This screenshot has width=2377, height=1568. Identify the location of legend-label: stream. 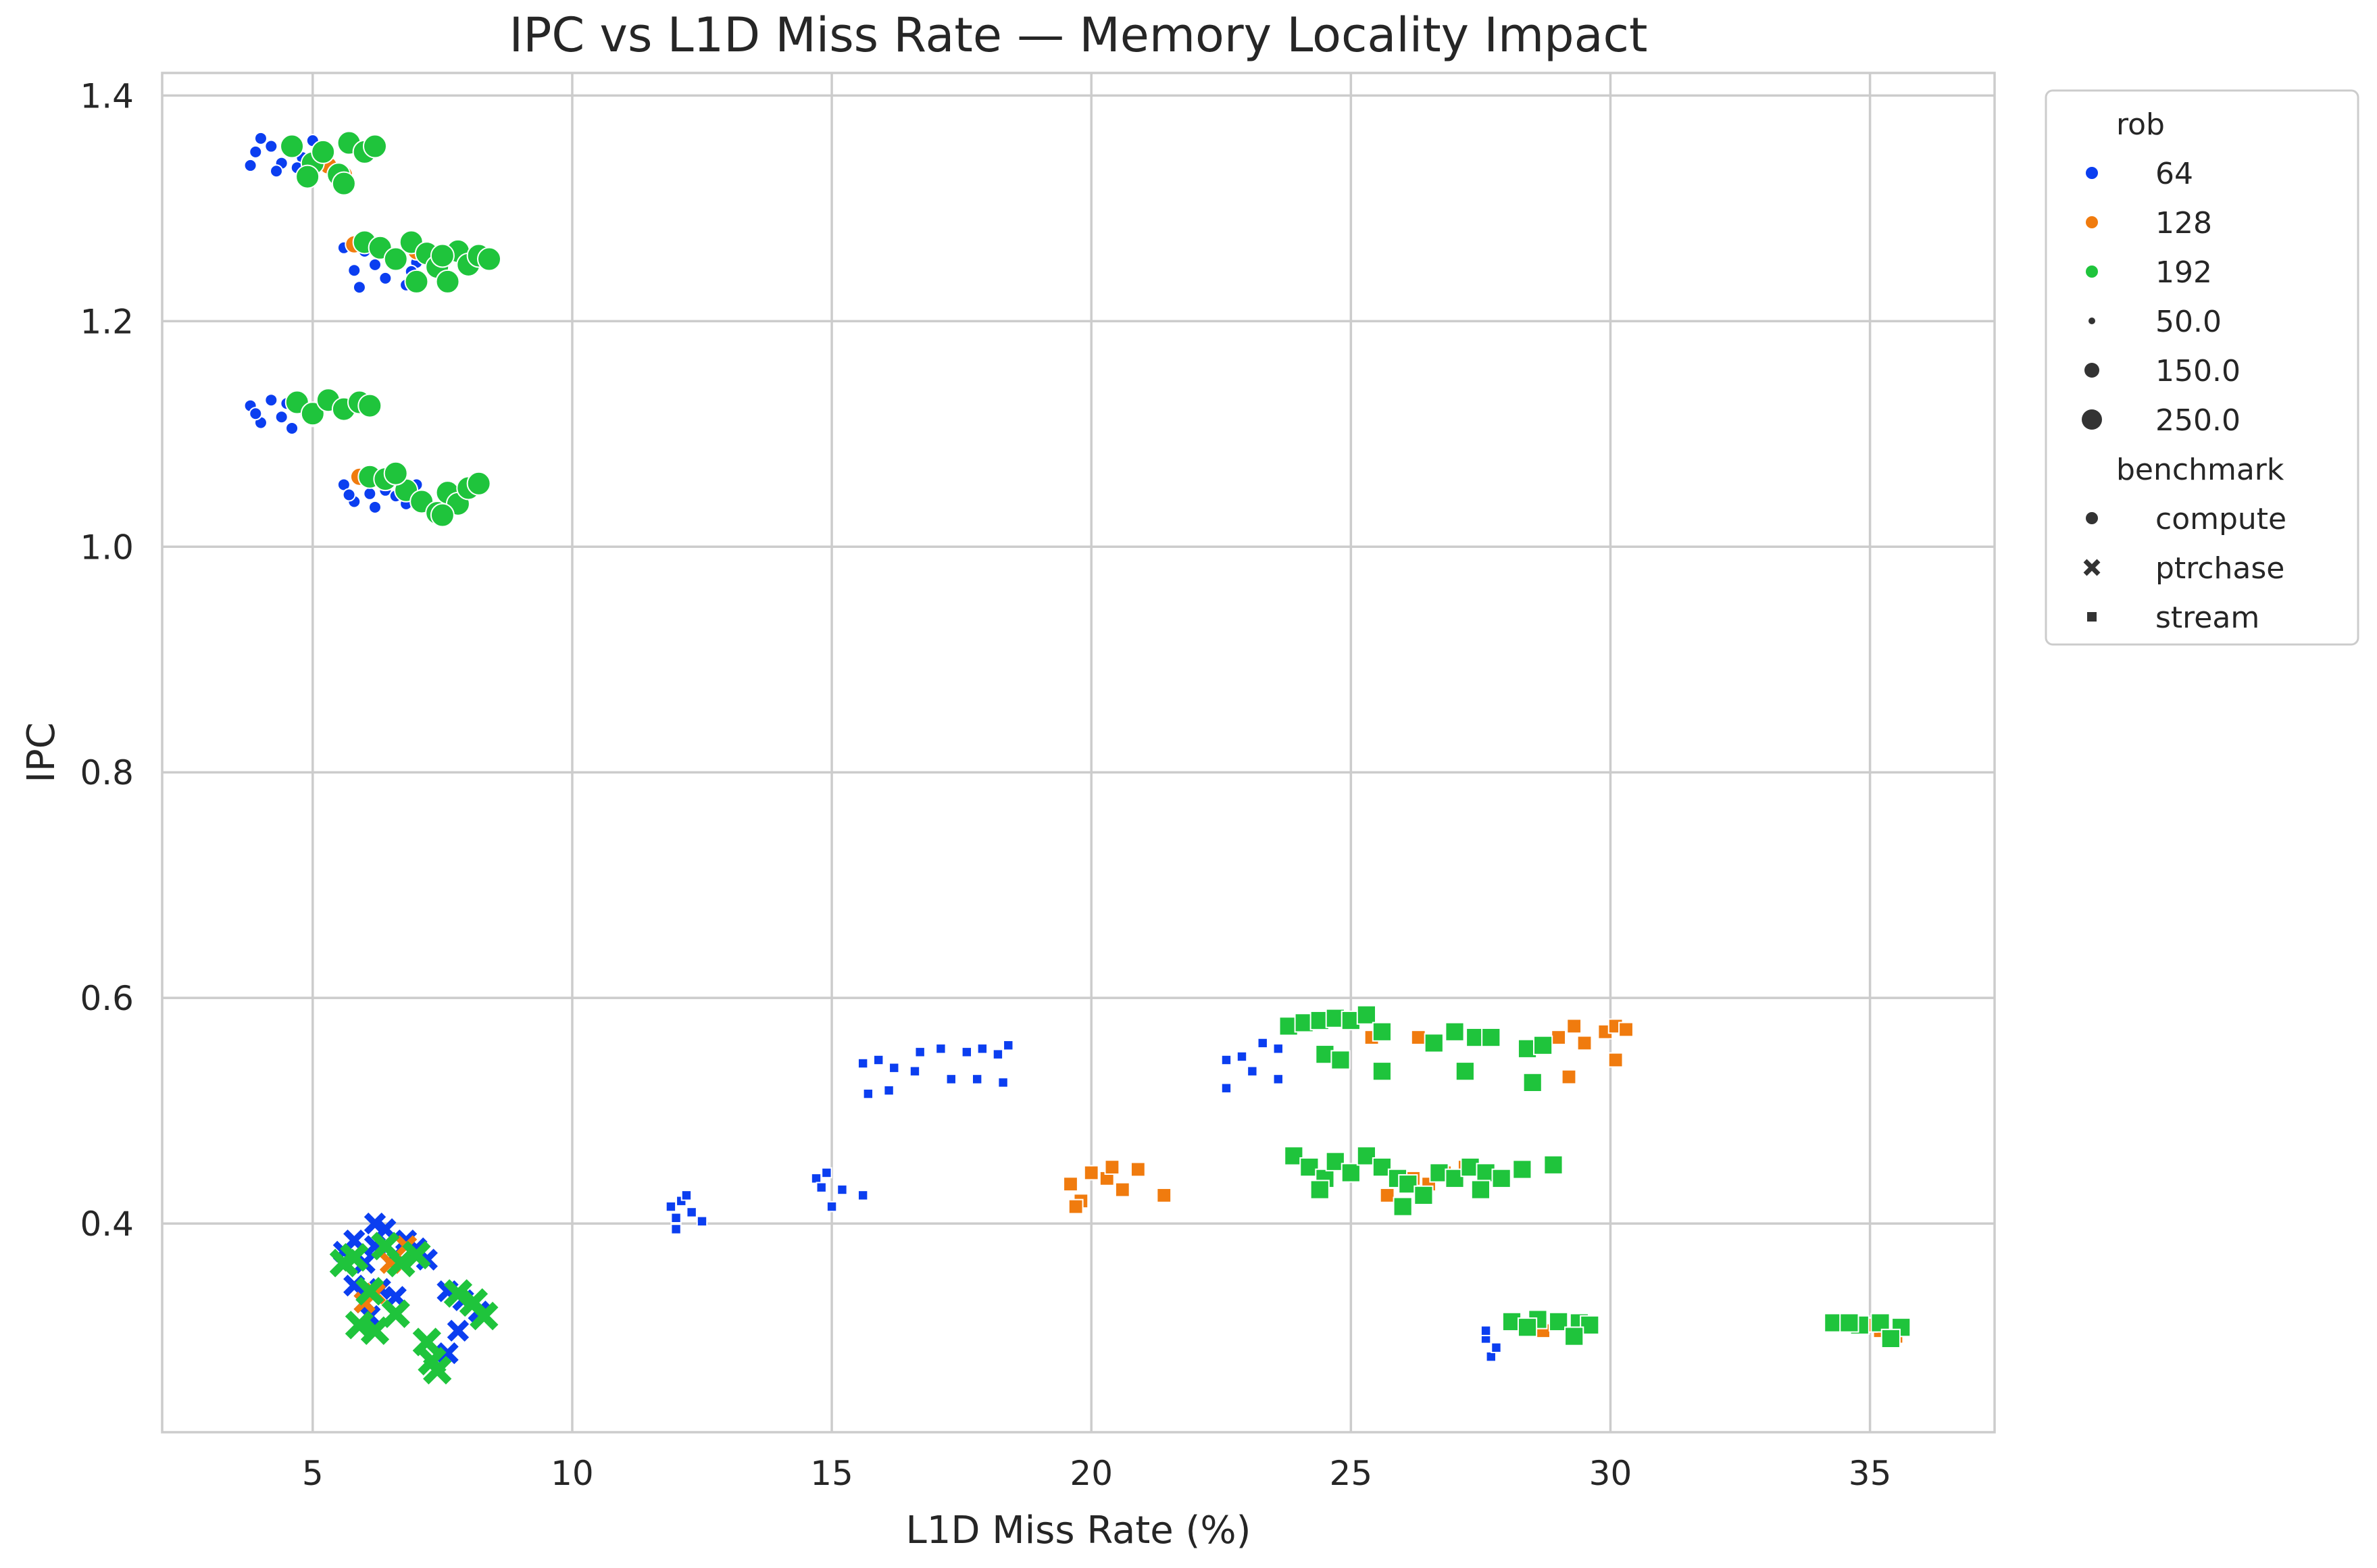
(2207, 618).